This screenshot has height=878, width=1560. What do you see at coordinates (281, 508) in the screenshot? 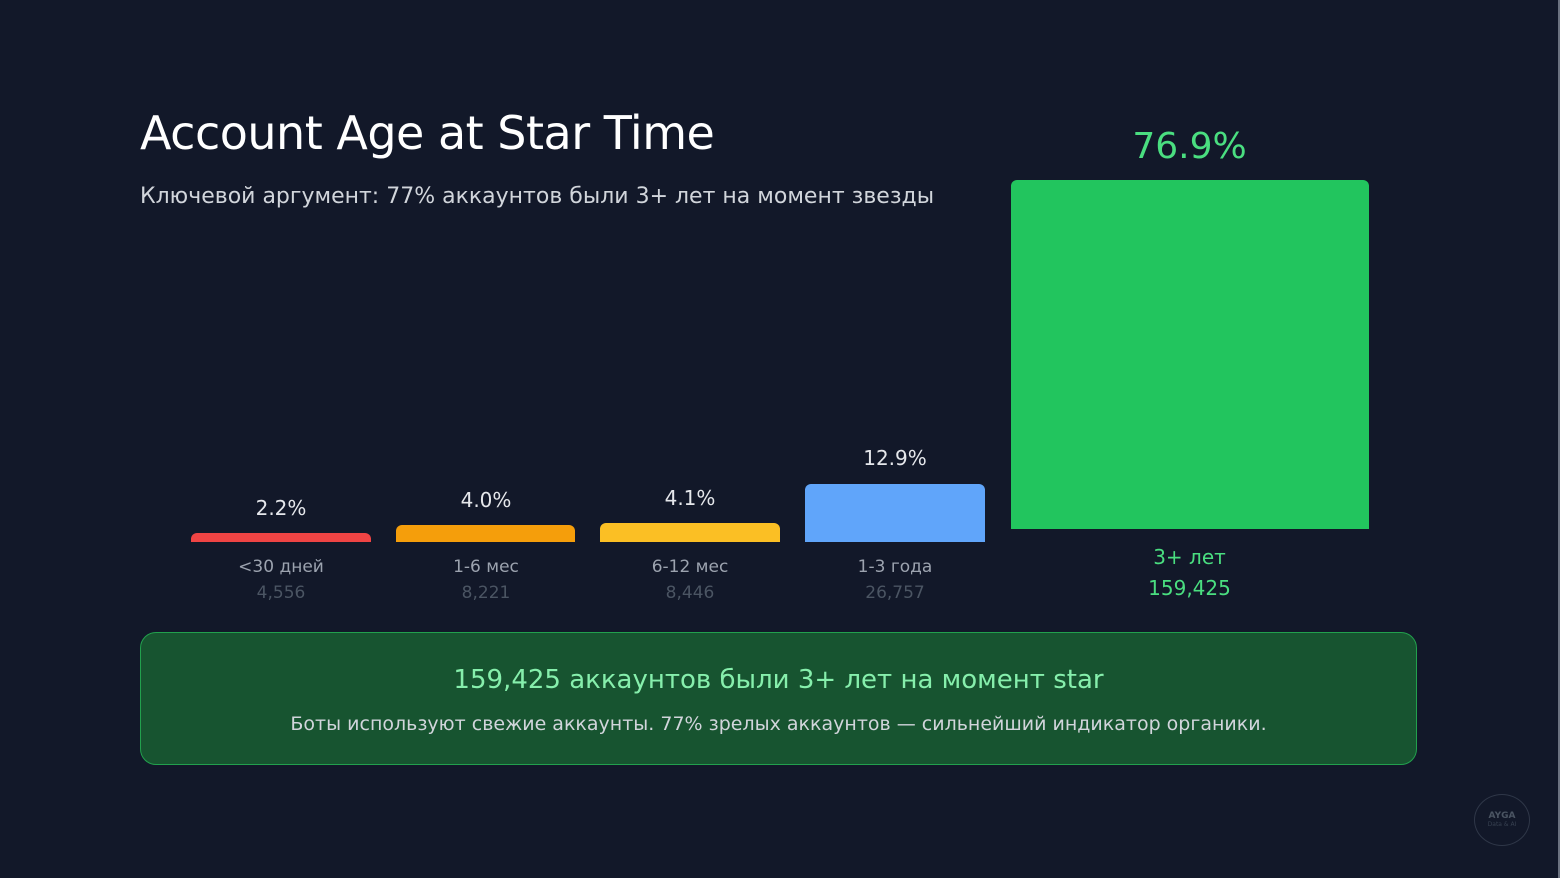
I see `bar-value-label: 2.2%` at bounding box center [281, 508].